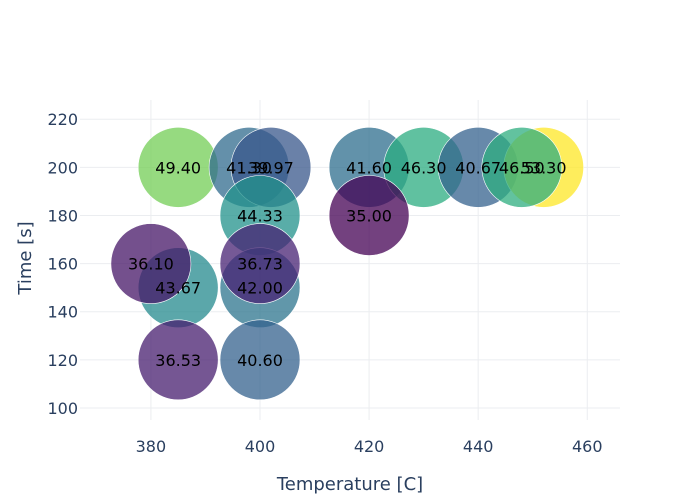  I want to click on bubble-label-3: 44.33, so click(260, 215).